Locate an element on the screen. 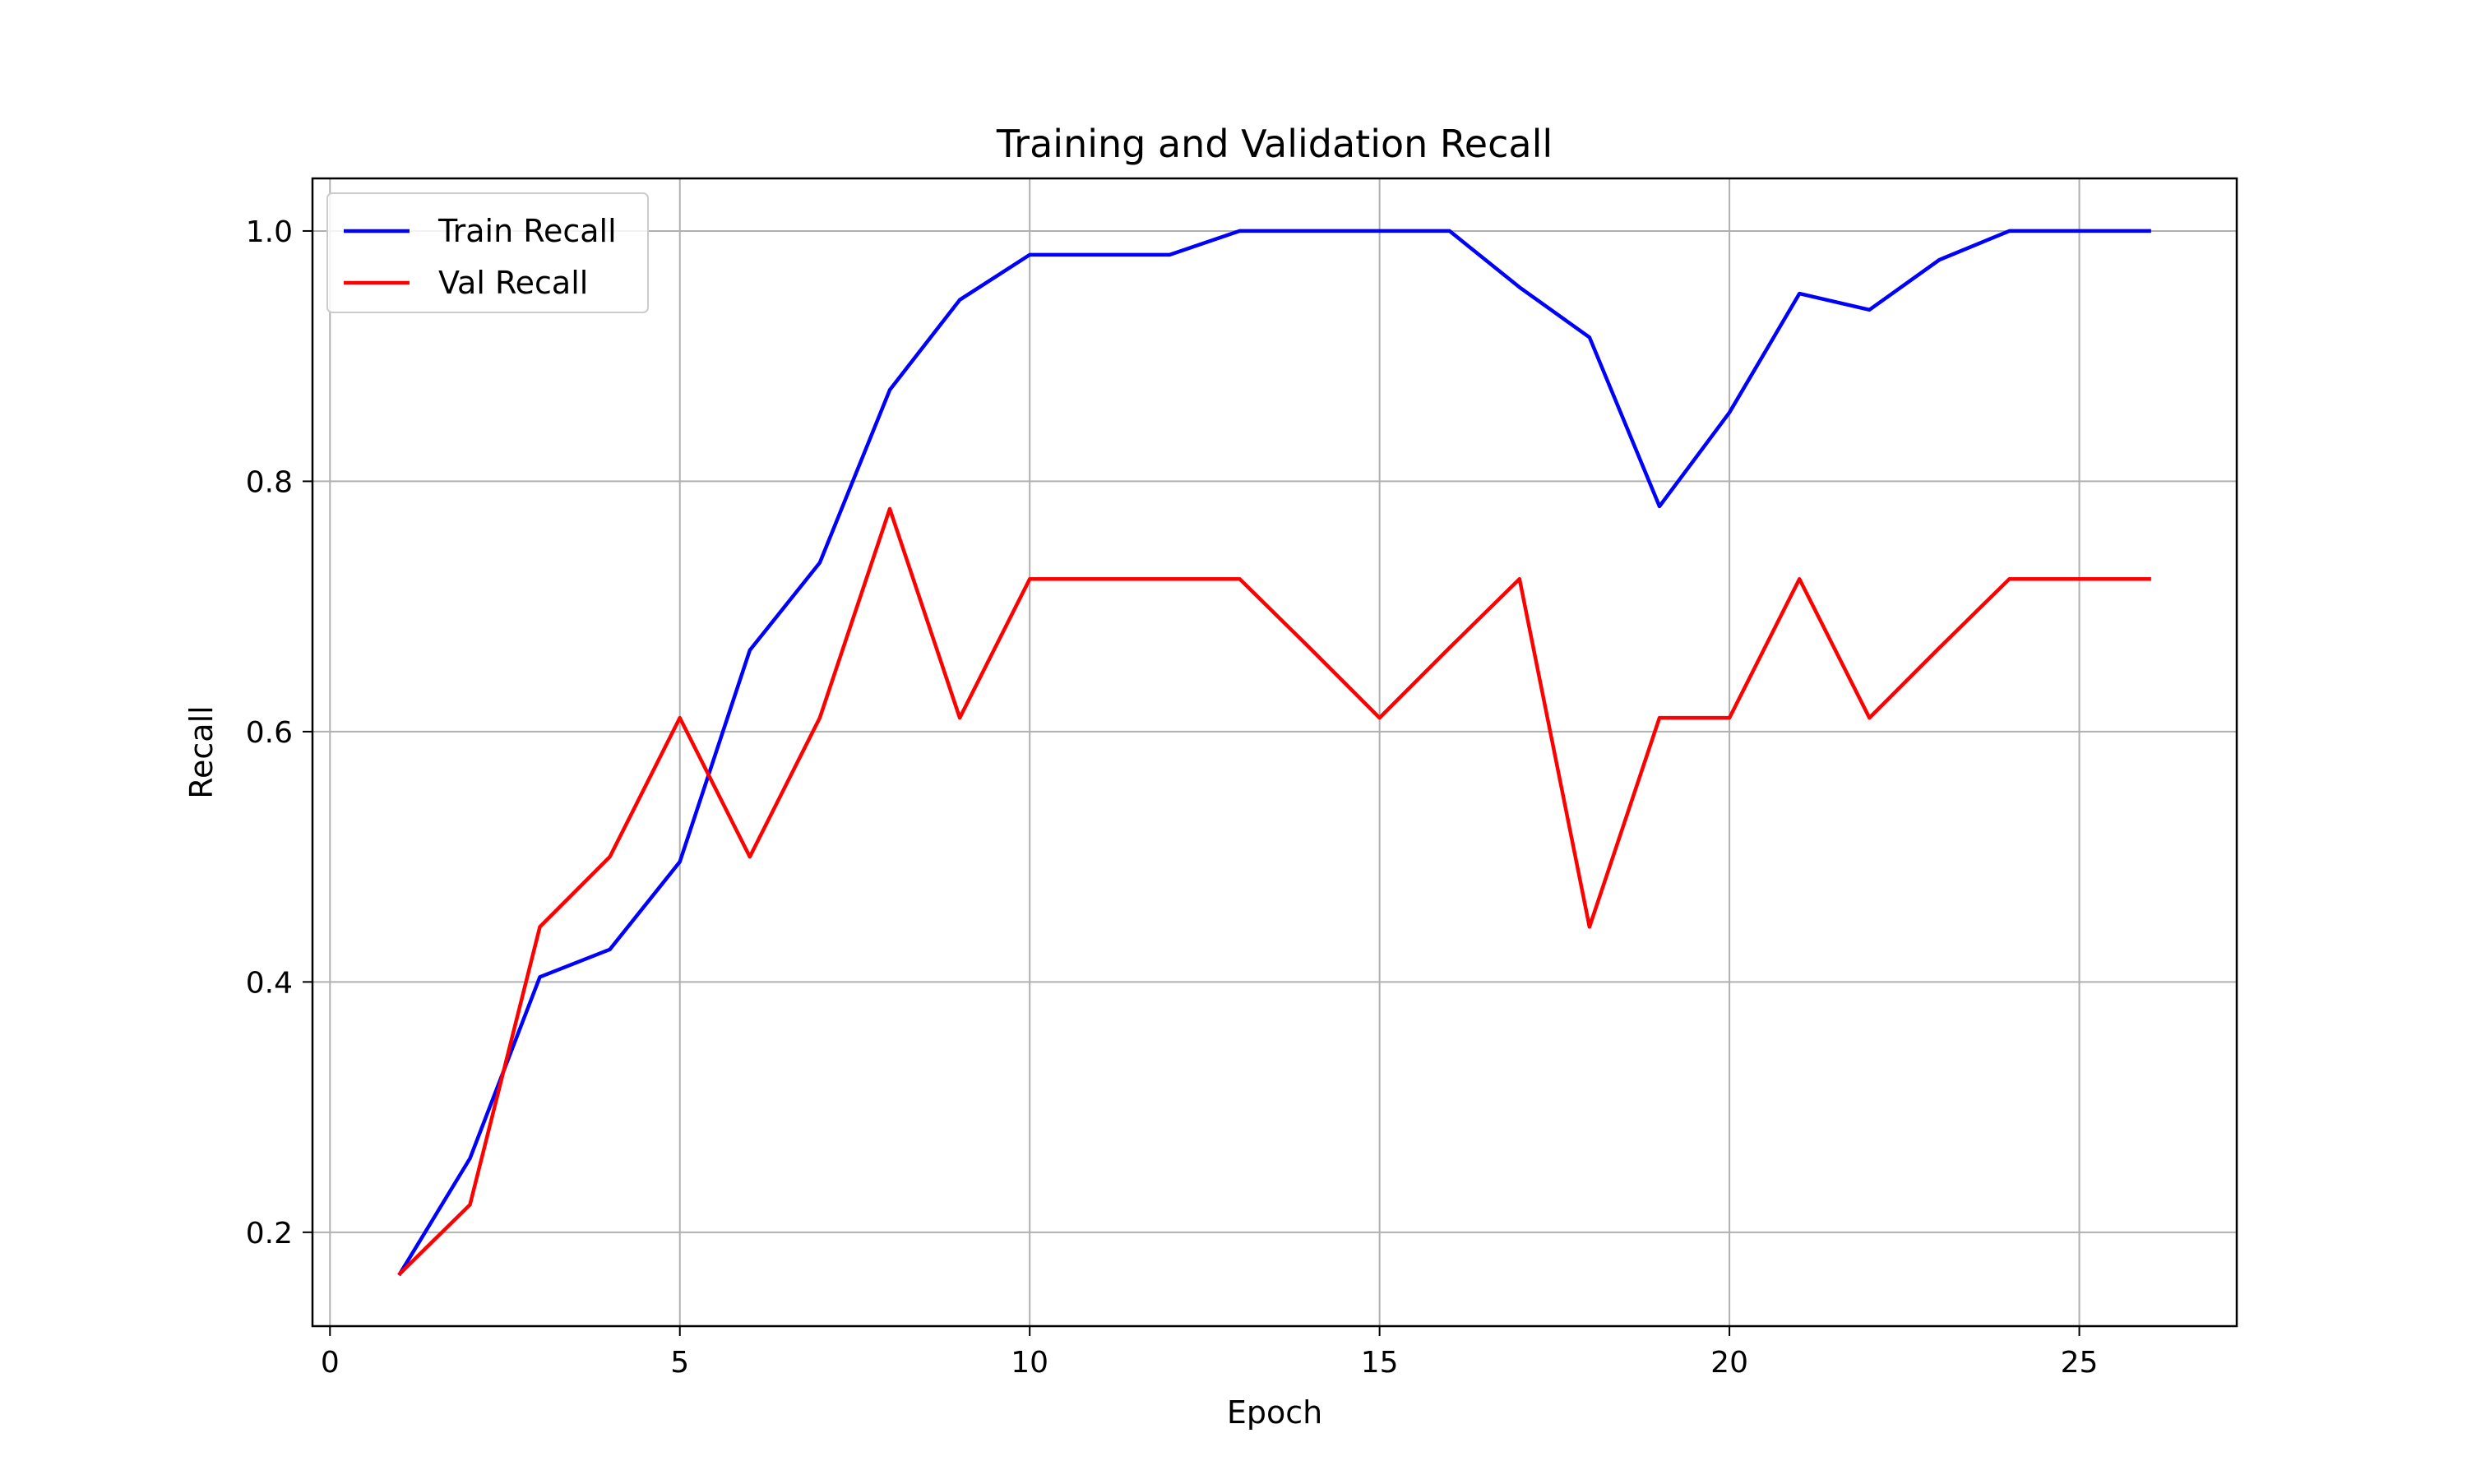 This screenshot has width=2467, height=1484. x-tick-label: 25 is located at coordinates (2080, 1363).